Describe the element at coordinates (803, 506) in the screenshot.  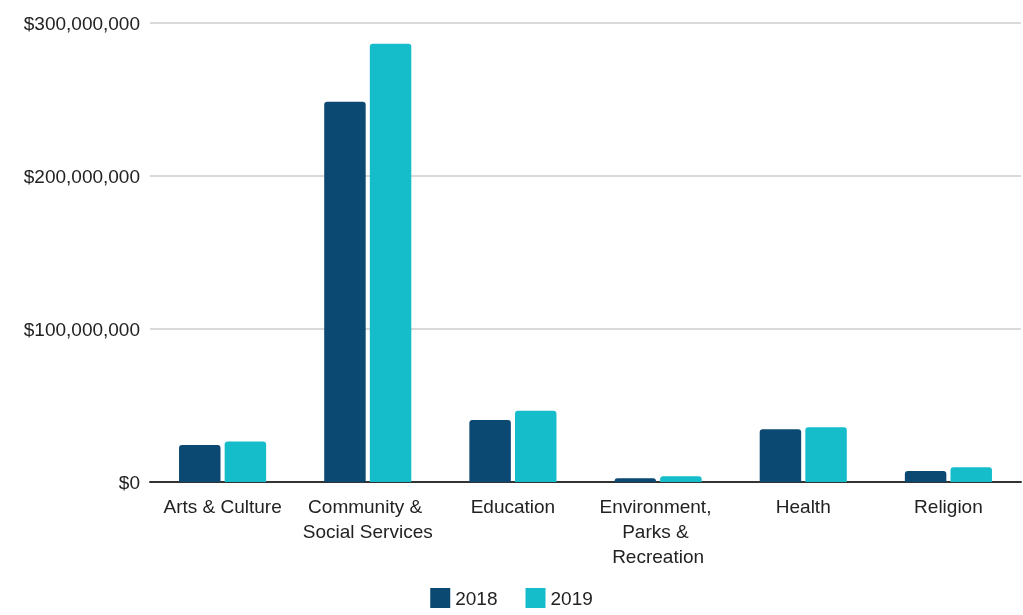
I see `x-tick-label: Health` at that location.